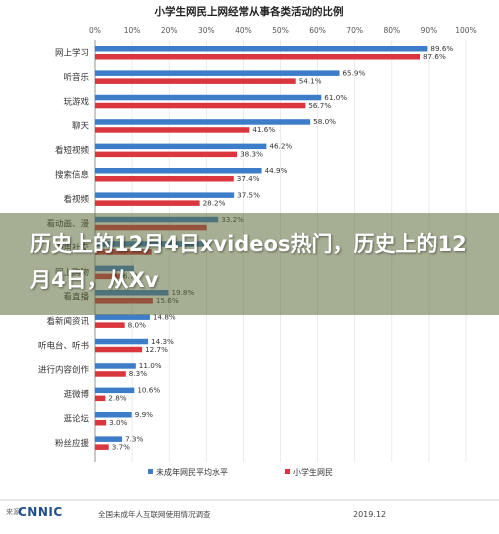  Describe the element at coordinates (310, 80) in the screenshot. I see `data-label: 54.1%` at that location.